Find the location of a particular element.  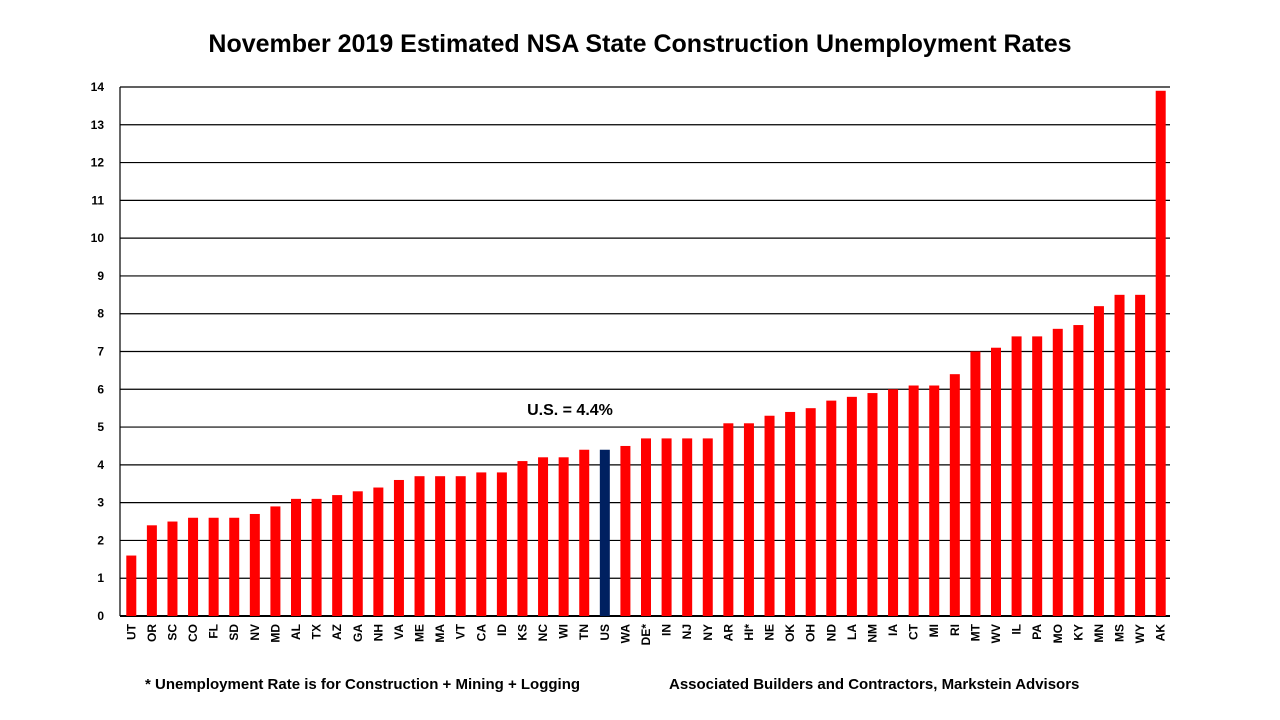

bar-in is located at coordinates (666, 527).